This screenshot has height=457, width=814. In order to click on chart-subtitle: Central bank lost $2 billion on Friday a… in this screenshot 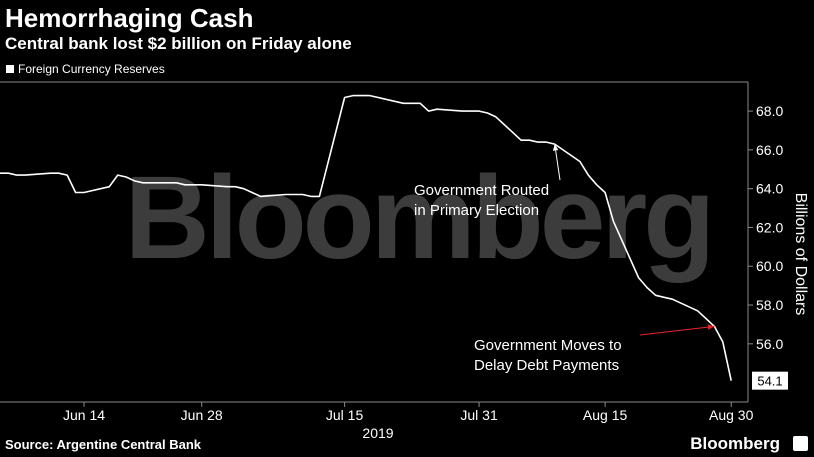, I will do `click(178, 43)`.